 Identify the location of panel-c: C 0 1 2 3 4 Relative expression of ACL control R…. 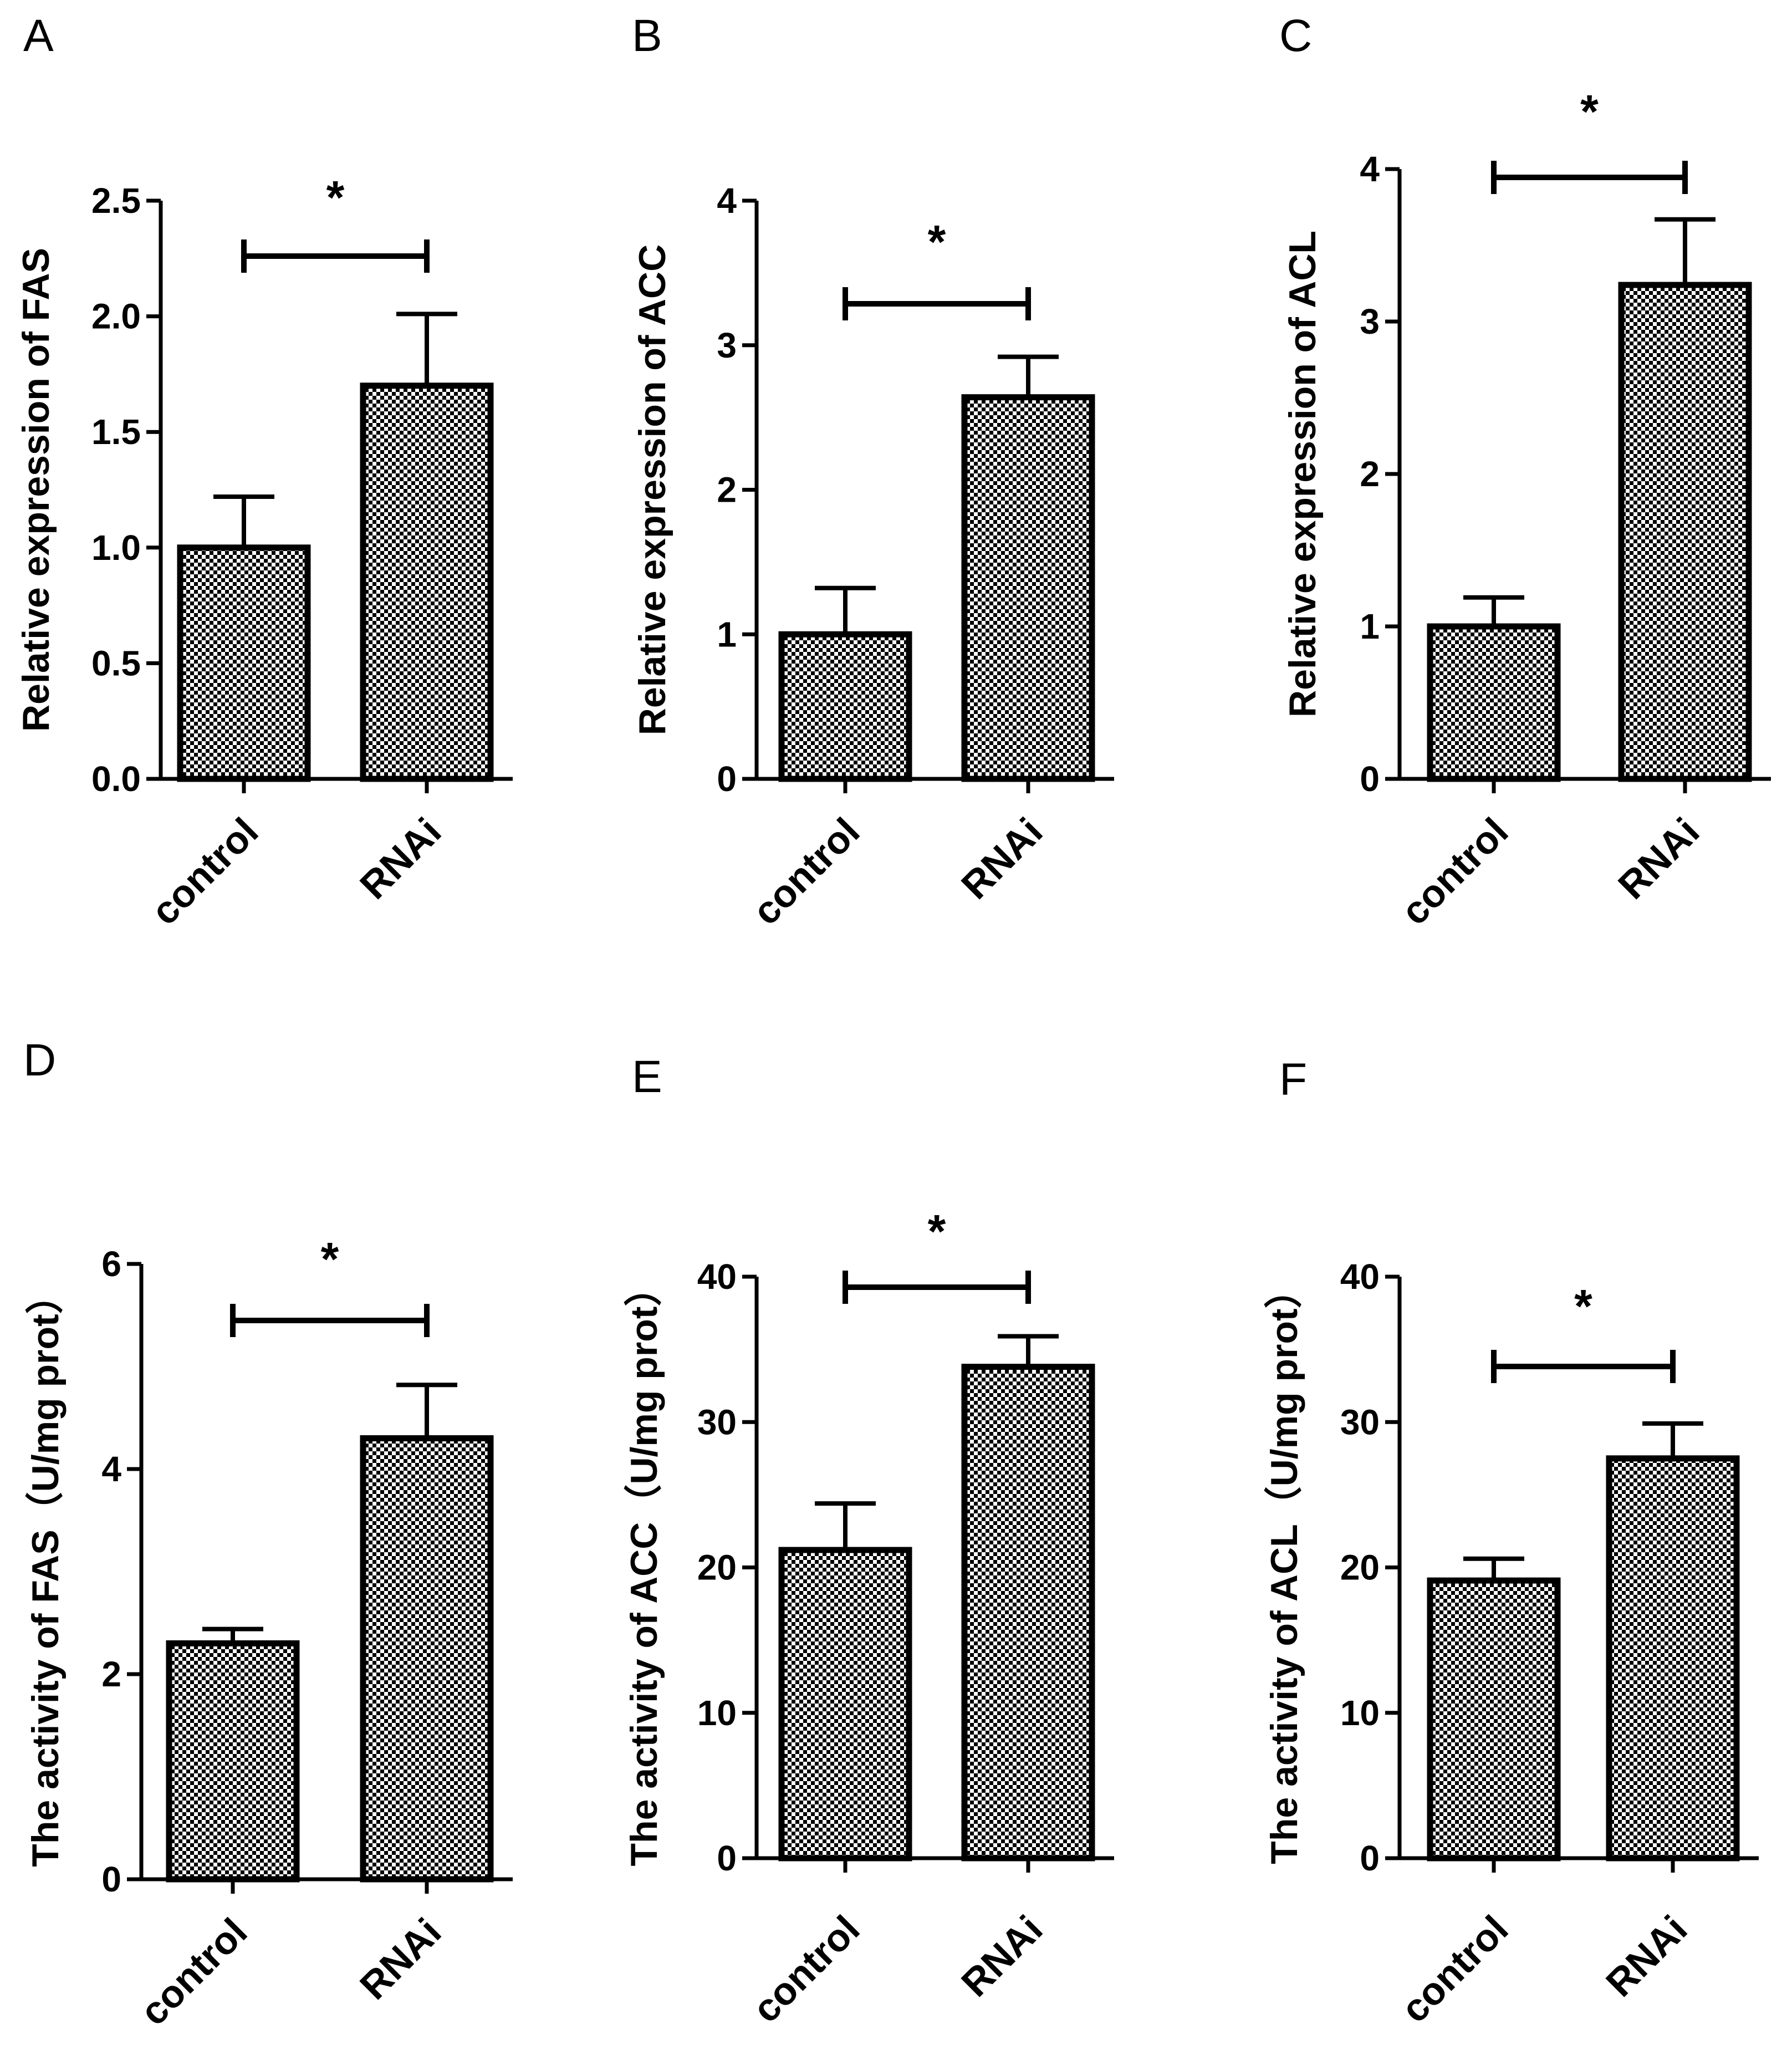
(1525, 472).